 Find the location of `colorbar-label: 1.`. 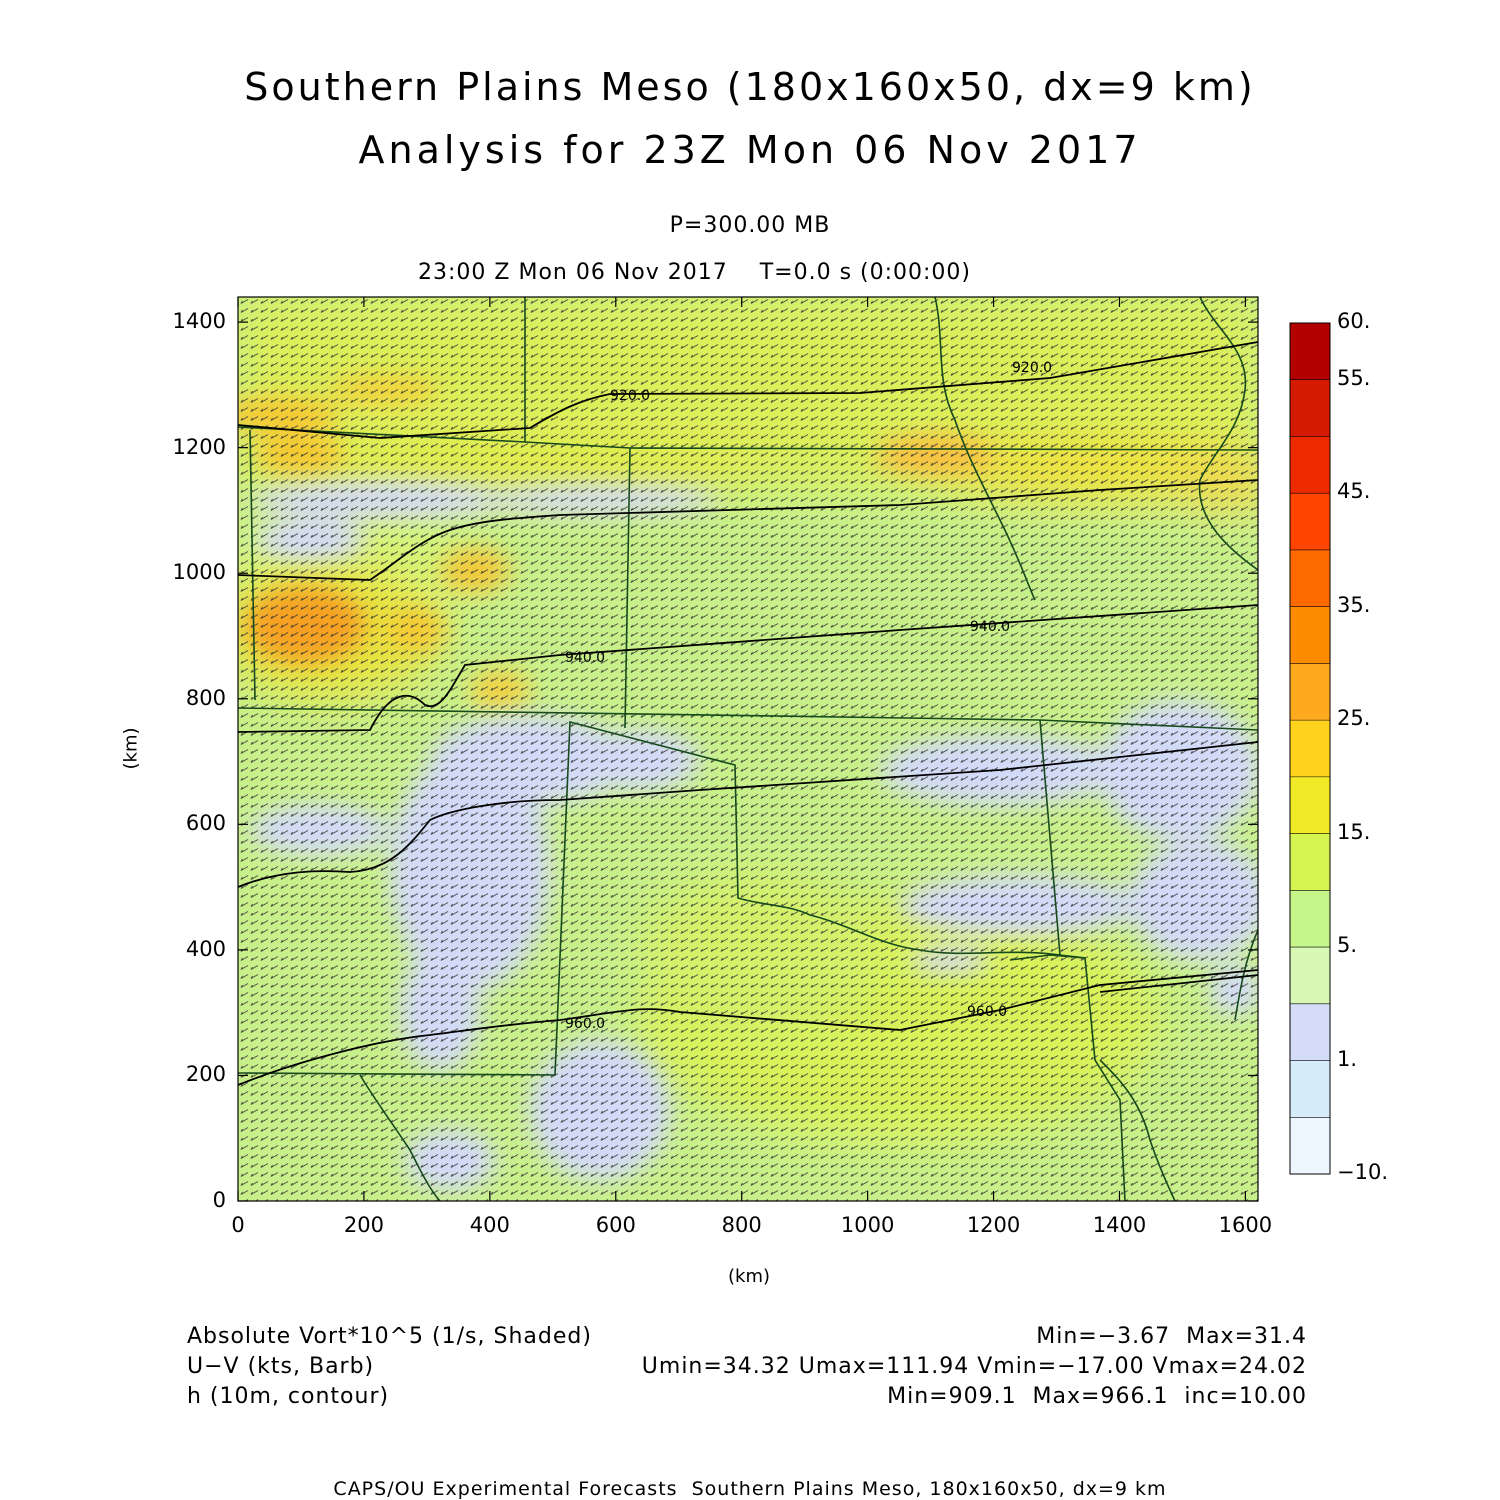

colorbar-label: 1. is located at coordinates (1347, 1058).